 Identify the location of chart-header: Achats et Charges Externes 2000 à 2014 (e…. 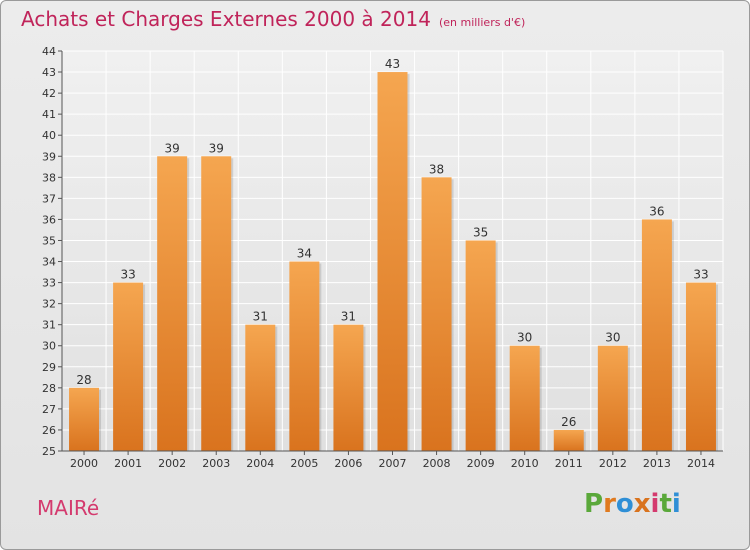
(273, 19).